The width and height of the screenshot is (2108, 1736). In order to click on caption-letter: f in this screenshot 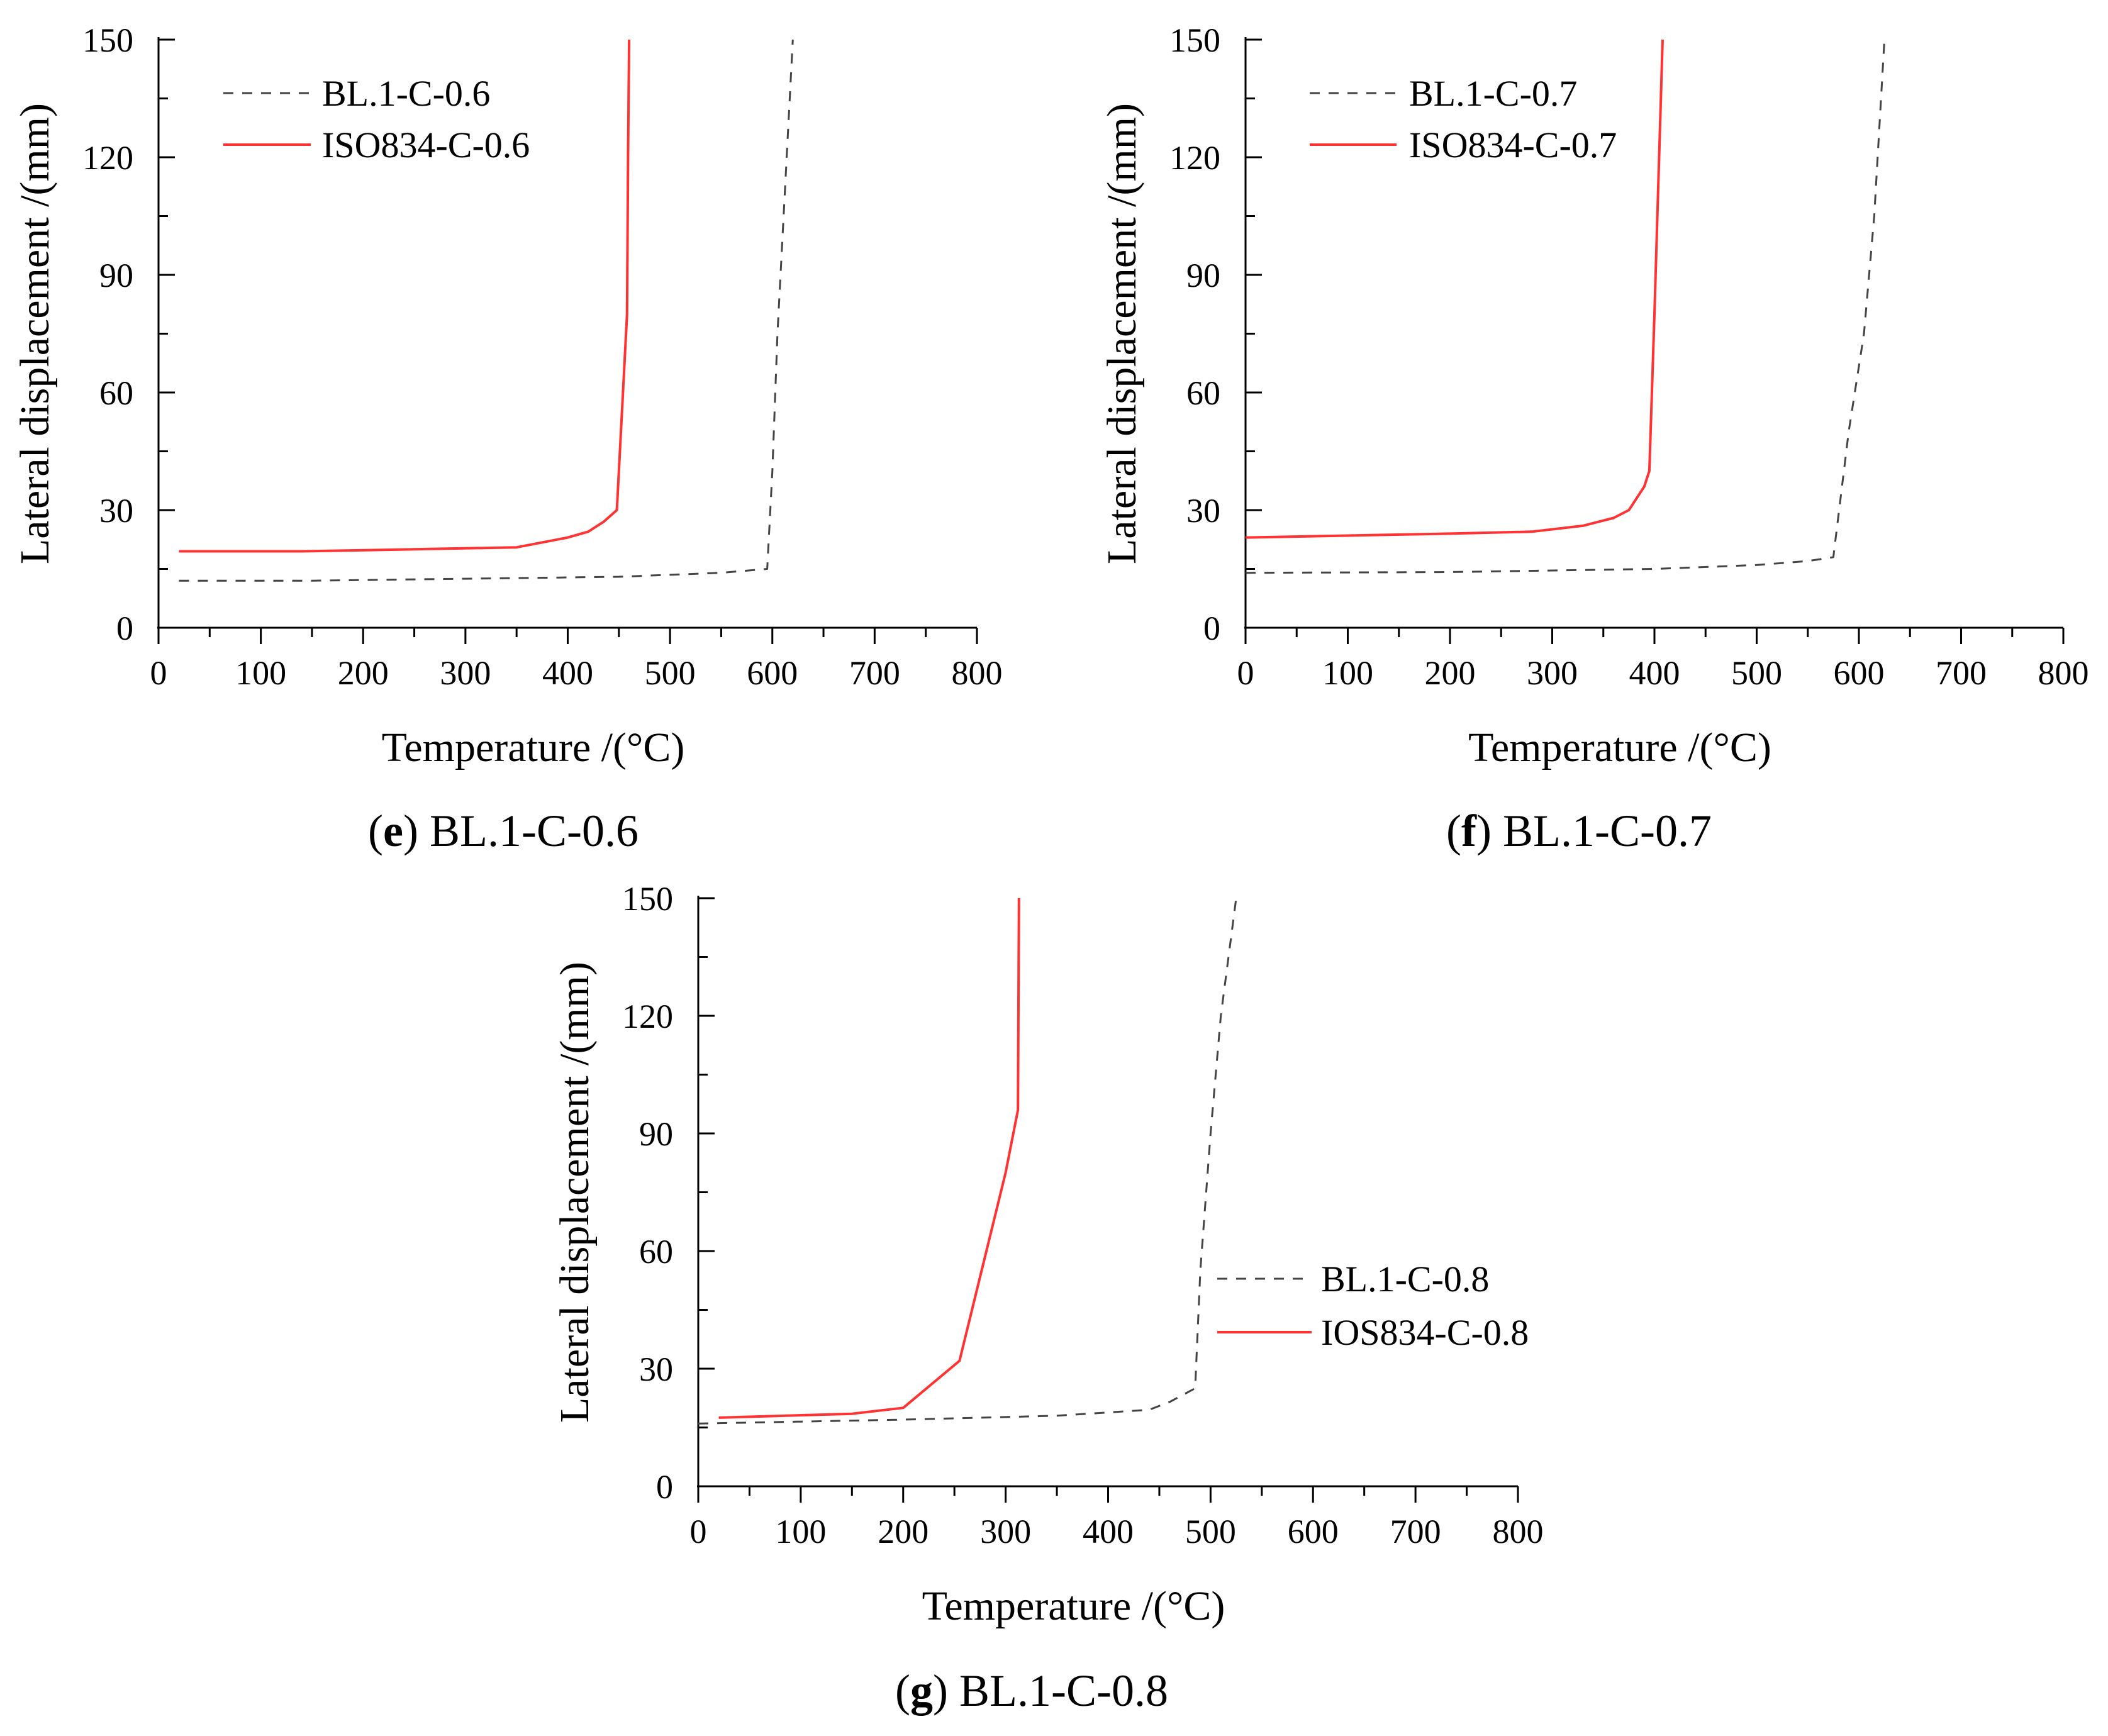, I will do `click(1469, 831)`.